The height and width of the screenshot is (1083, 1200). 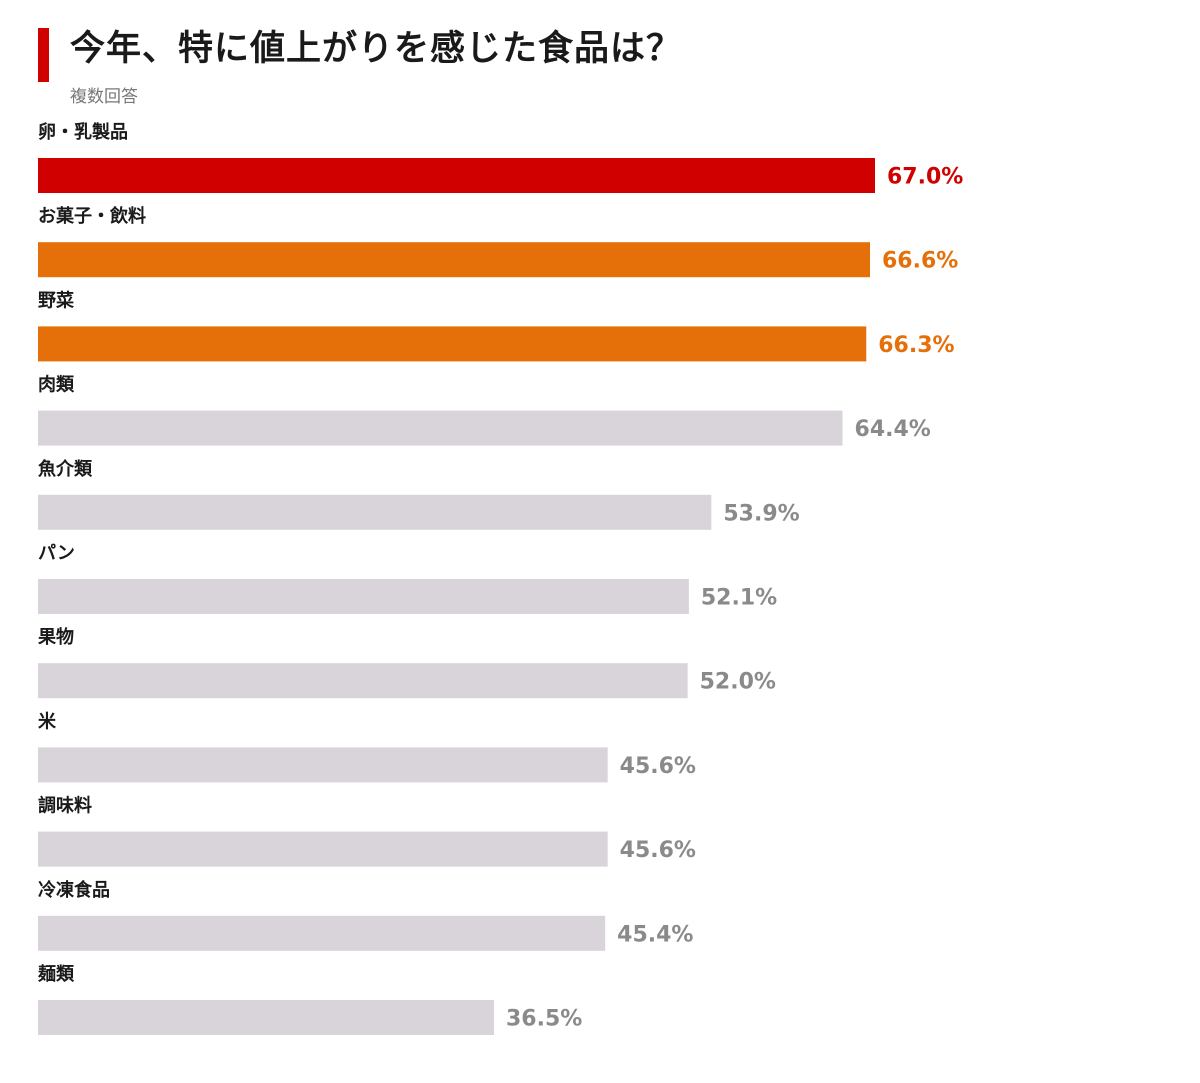 I want to click on category-label: 米, so click(x=47, y=721).